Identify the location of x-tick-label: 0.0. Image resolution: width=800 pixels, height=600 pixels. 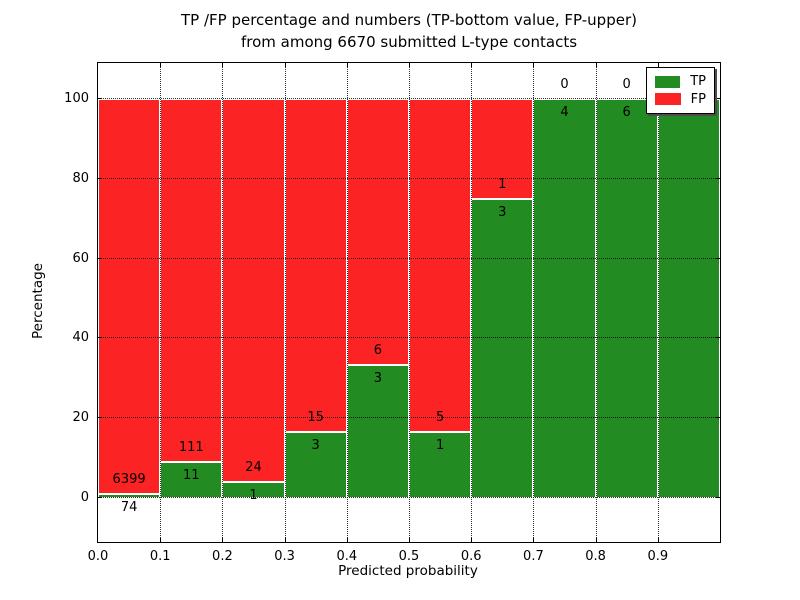
(98, 556).